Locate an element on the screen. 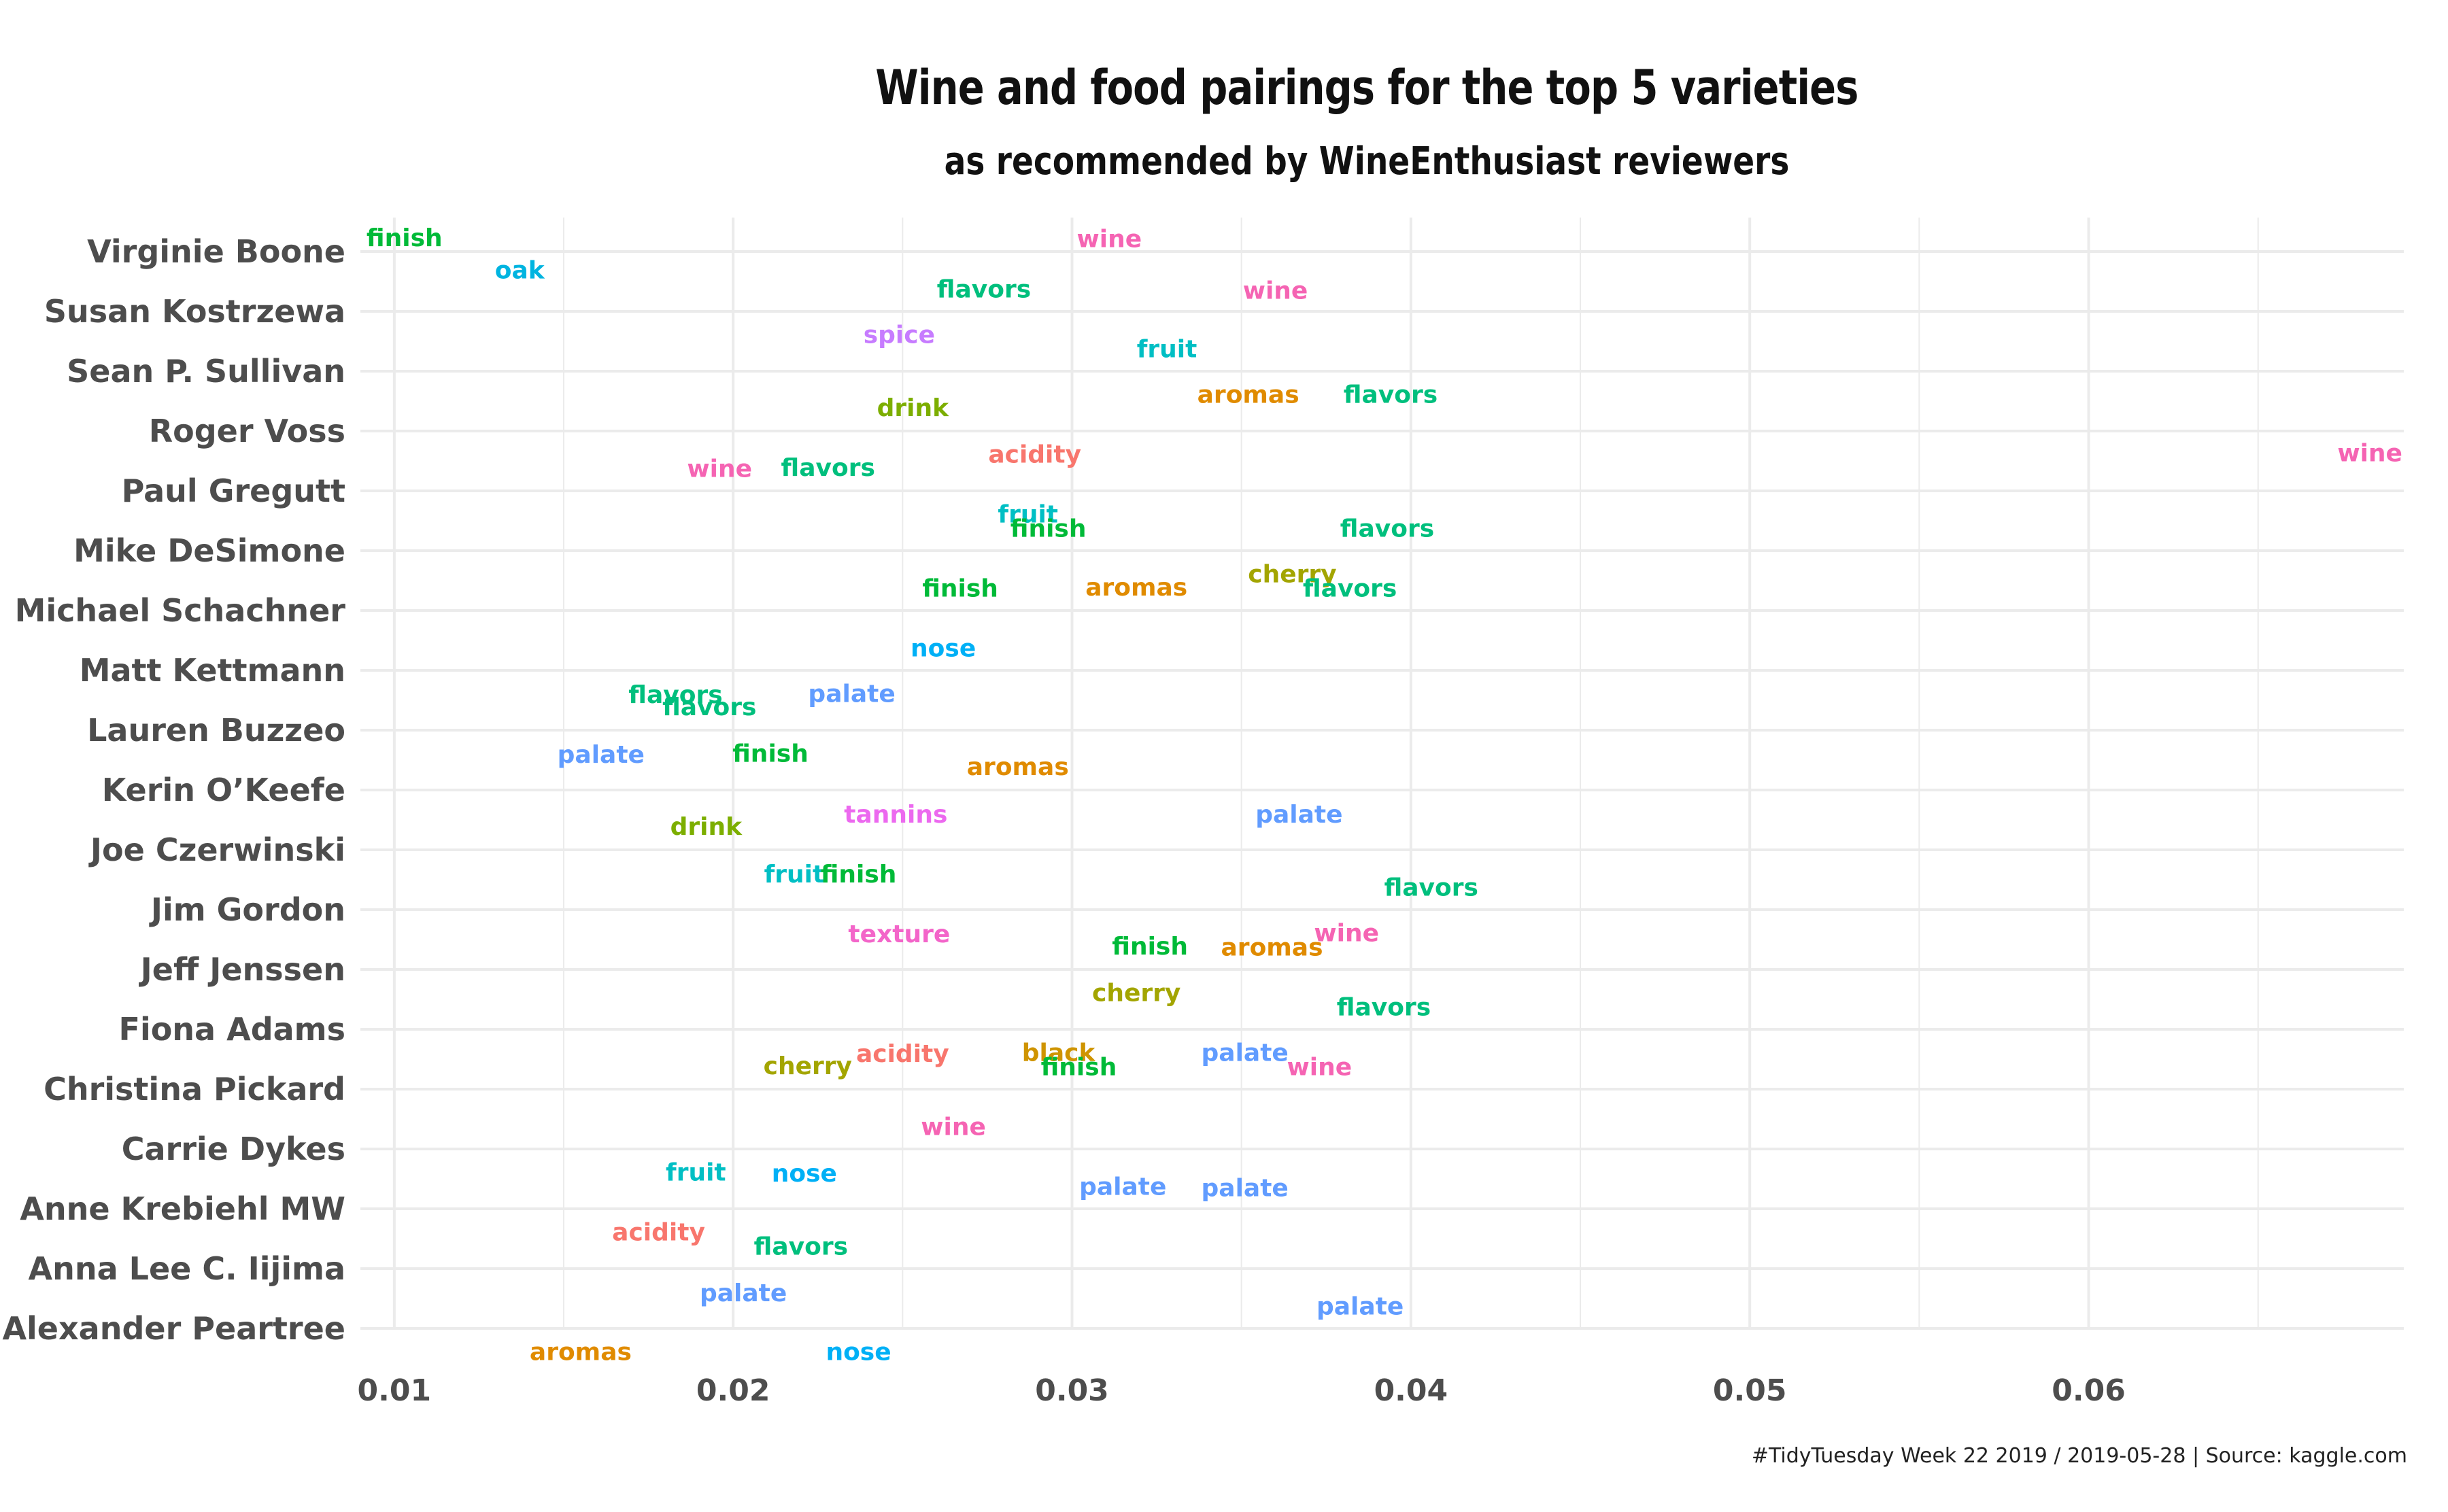 This screenshot has height=1512, width=2448. data-point-label: texture is located at coordinates (899, 935).